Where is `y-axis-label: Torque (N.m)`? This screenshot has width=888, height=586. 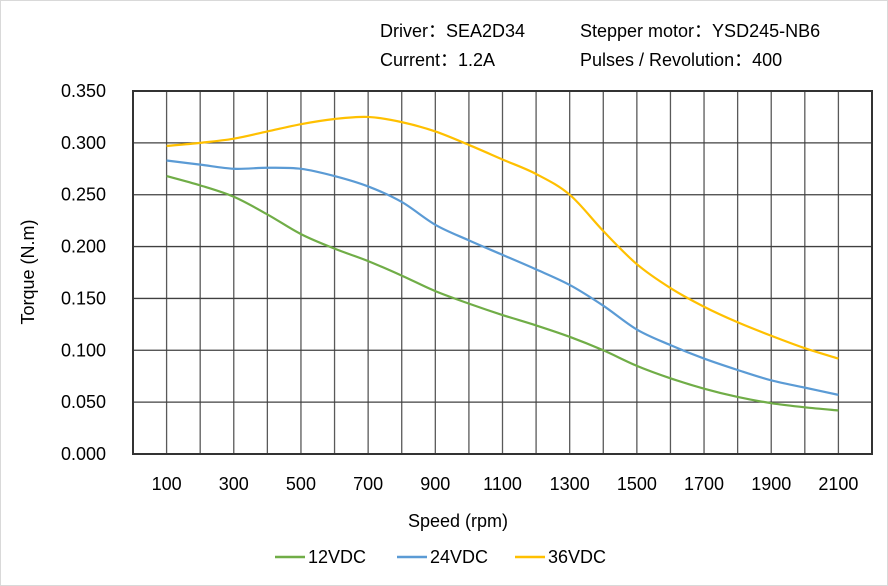
y-axis-label: Torque (N.m) is located at coordinates (28, 271).